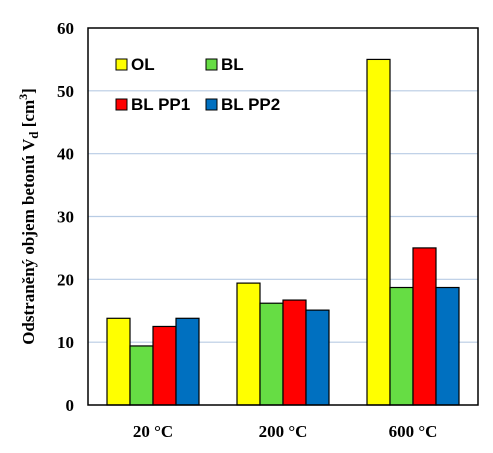  Describe the element at coordinates (65, 28) in the screenshot. I see `y-tick-label: 60` at that location.